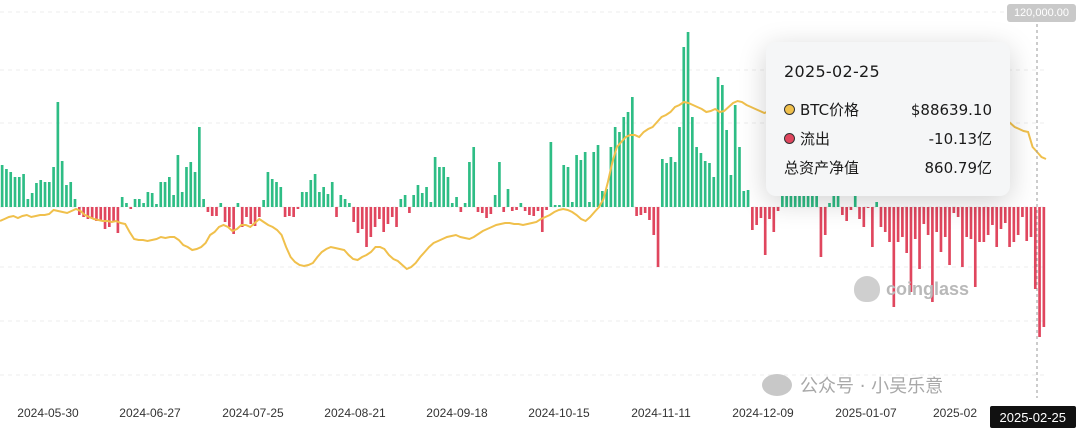  Describe the element at coordinates (150, 413) in the screenshot. I see `x-tick-label: 2024-06-27` at that location.